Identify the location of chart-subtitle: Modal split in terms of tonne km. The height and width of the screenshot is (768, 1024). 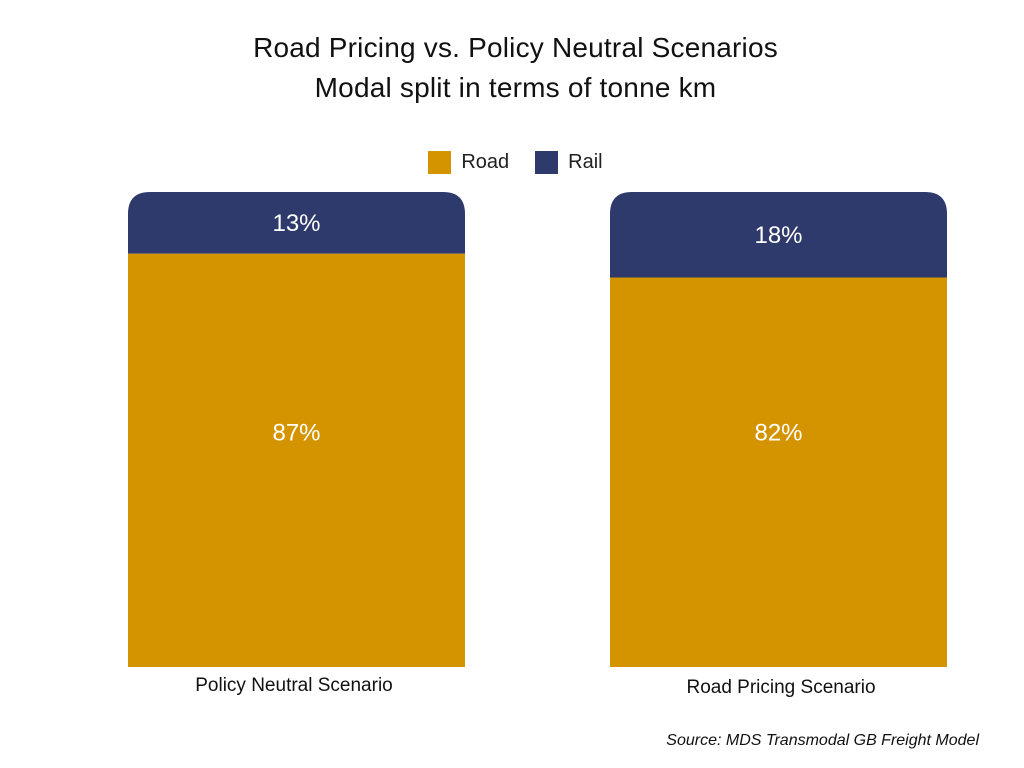
(515, 87).